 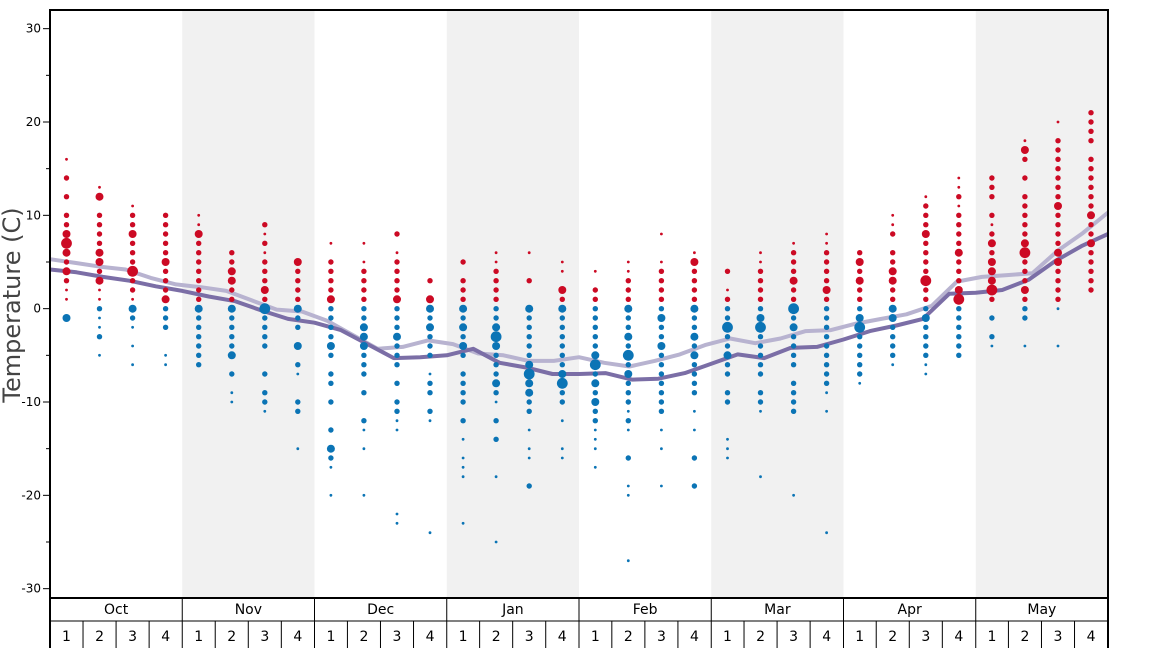 What do you see at coordinates (31, 402) in the screenshot?
I see `y-tick-label: -10` at bounding box center [31, 402].